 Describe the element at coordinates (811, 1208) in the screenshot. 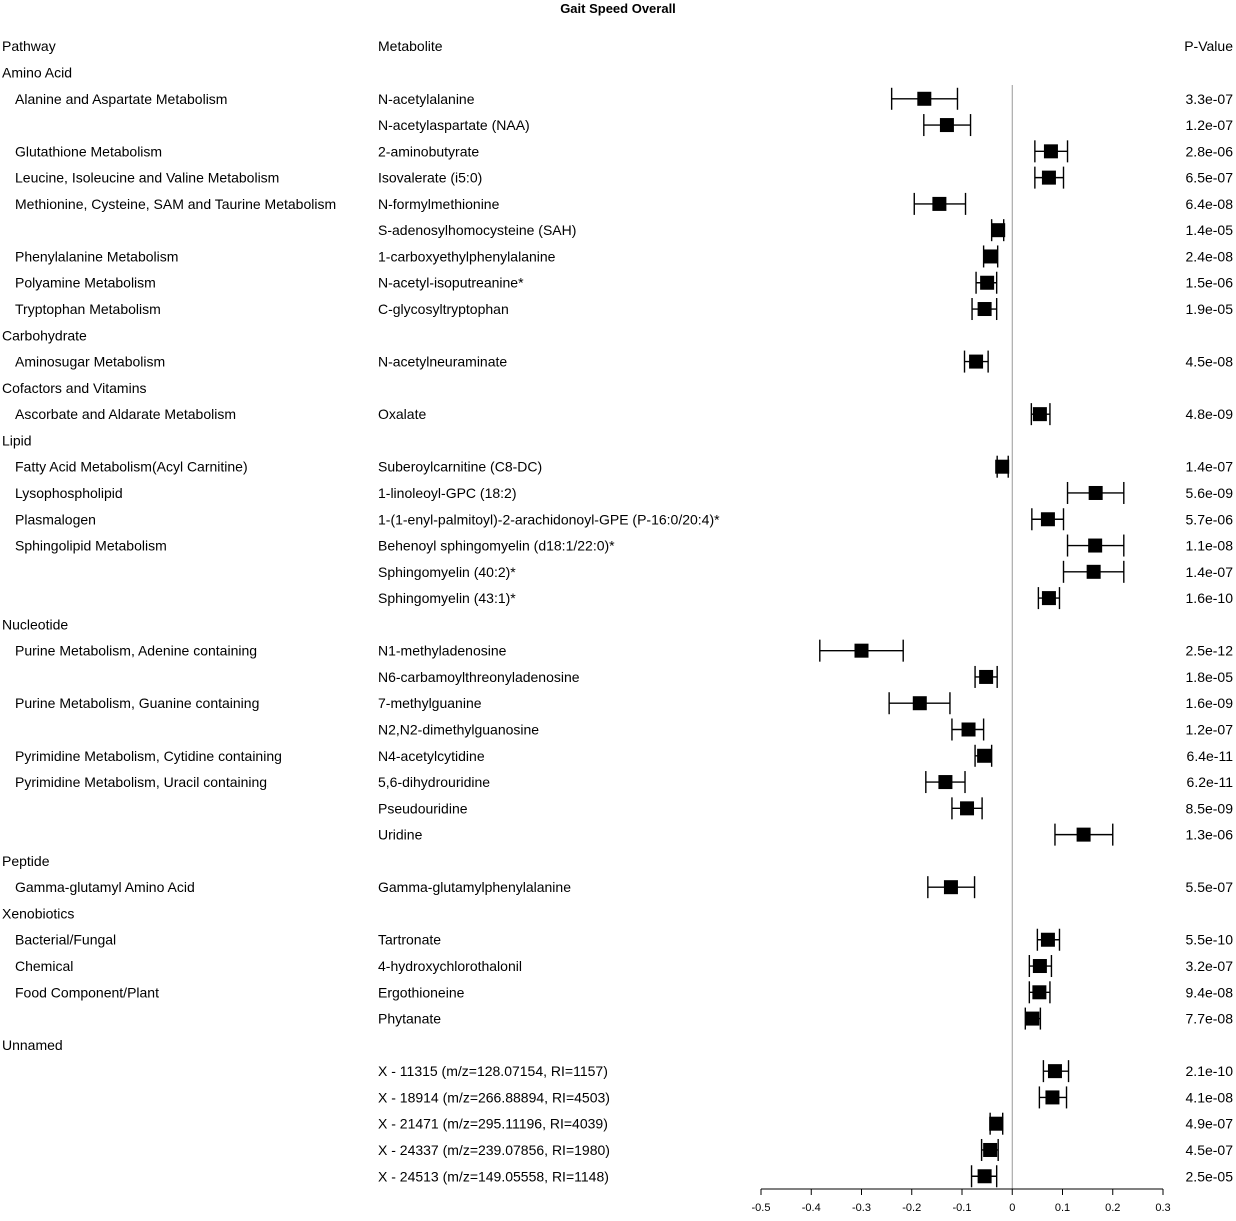

I see `x-tick-label: -0.4` at that location.